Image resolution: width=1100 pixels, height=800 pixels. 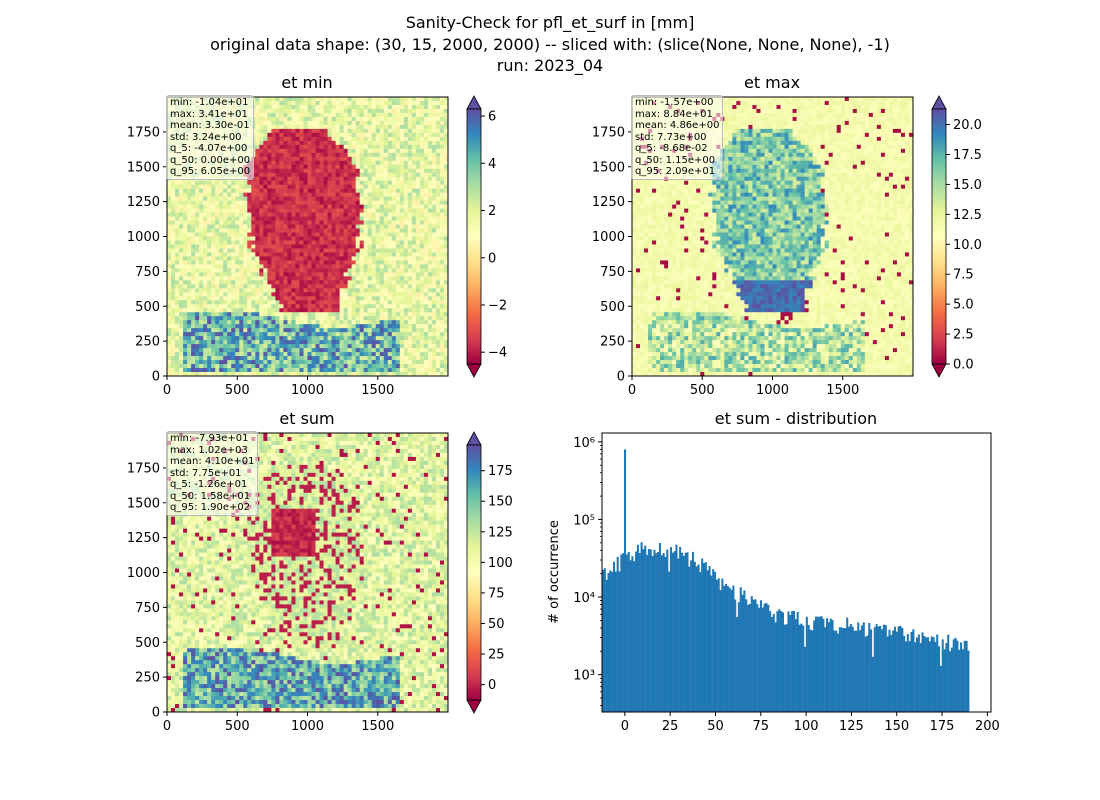 I want to click on x-tick-label: 1500, so click(x=377, y=390).